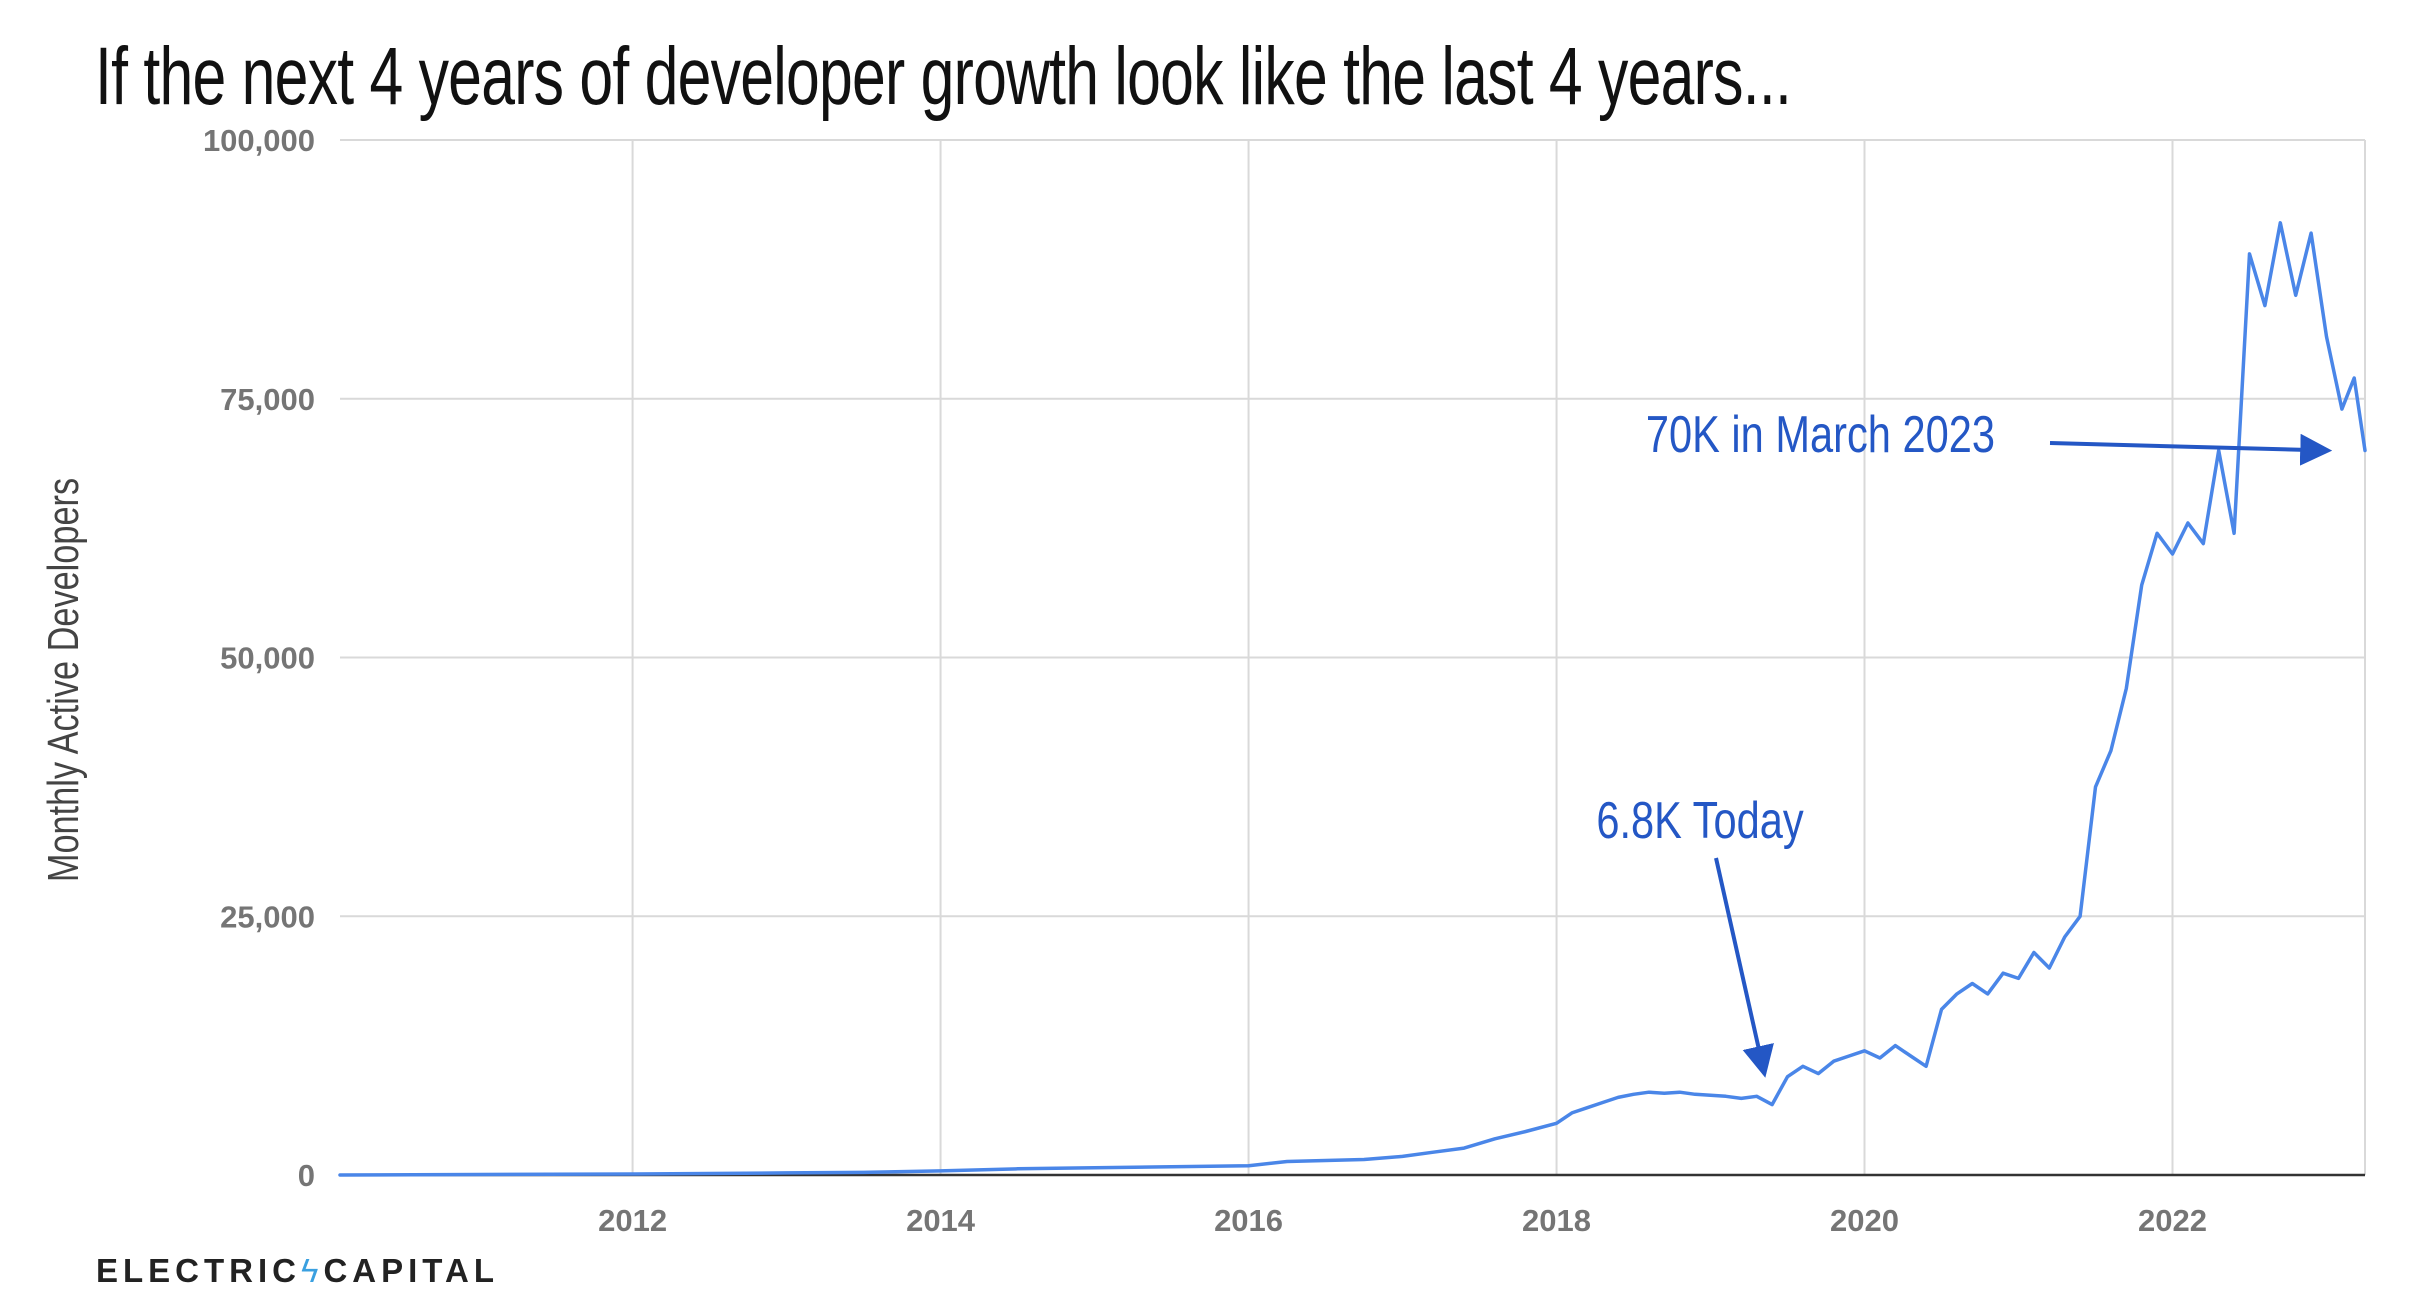  Describe the element at coordinates (259, 140) in the screenshot. I see `y-tick-label: 100,000` at that location.